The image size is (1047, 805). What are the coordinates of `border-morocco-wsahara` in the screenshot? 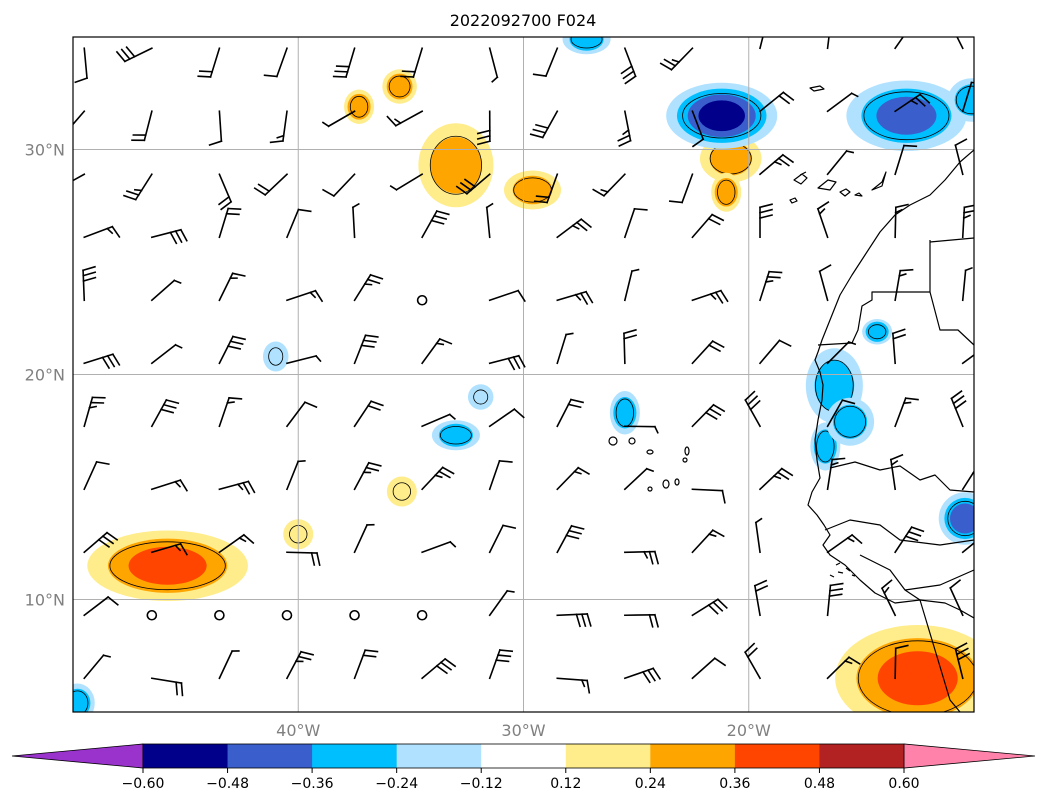 It's located at (951, 240).